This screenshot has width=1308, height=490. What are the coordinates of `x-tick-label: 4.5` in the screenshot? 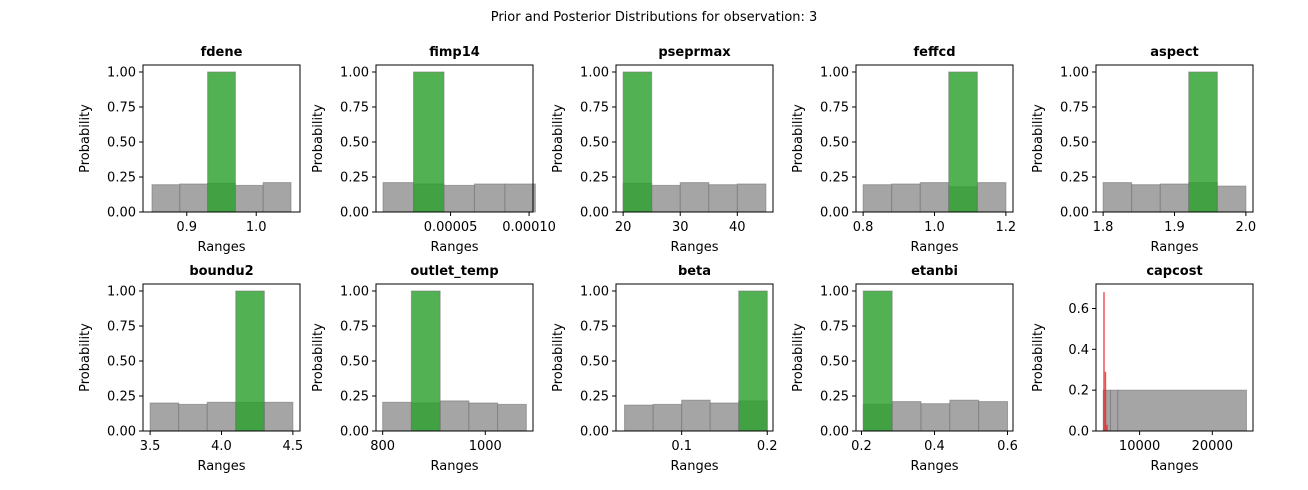 It's located at (293, 446).